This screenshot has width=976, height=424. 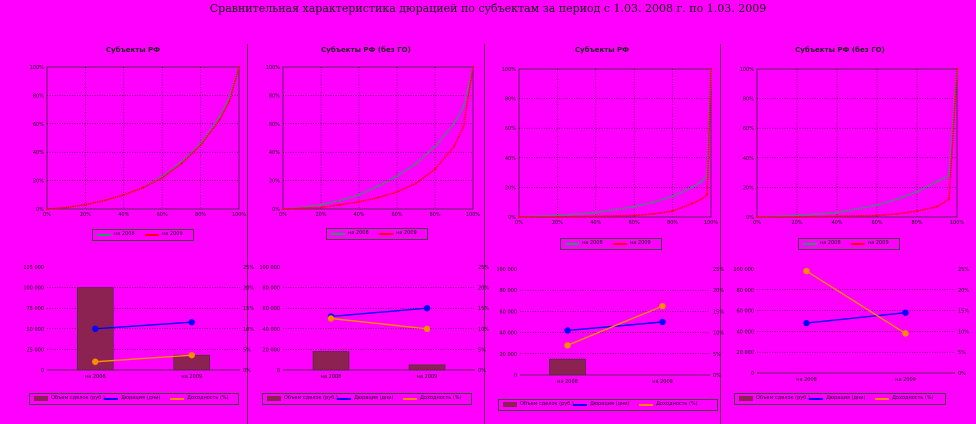 I want to click on y2-tick-label: 10%, so click(x=963, y=332).